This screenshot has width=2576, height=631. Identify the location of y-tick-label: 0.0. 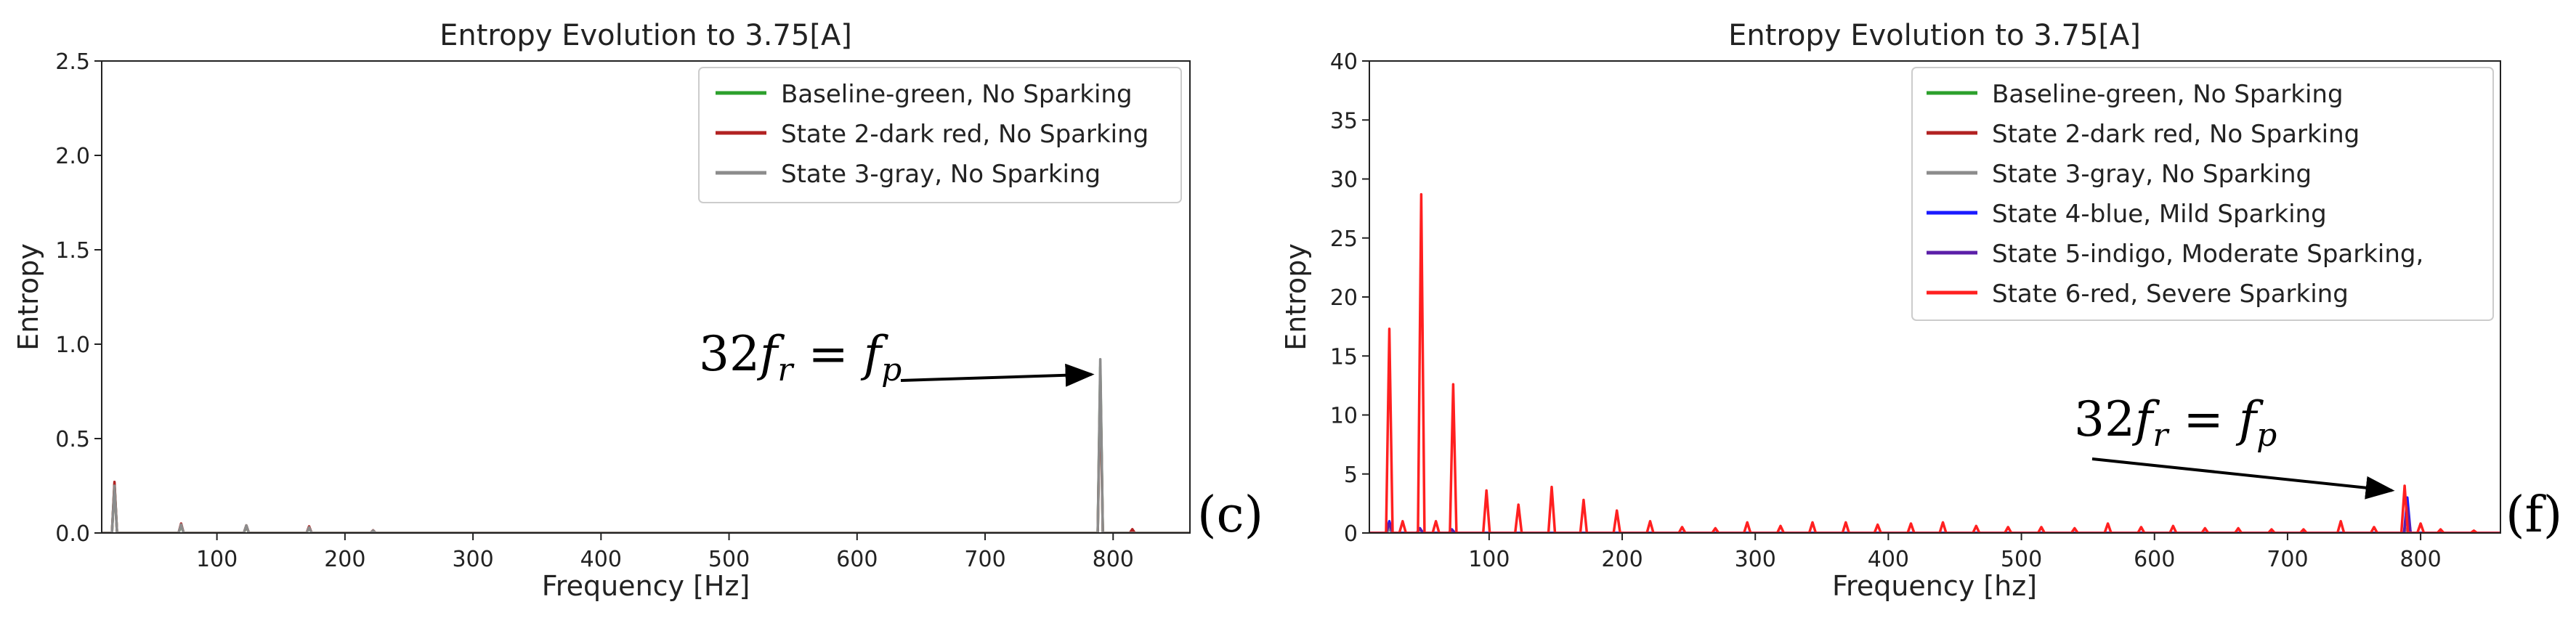
(72, 534).